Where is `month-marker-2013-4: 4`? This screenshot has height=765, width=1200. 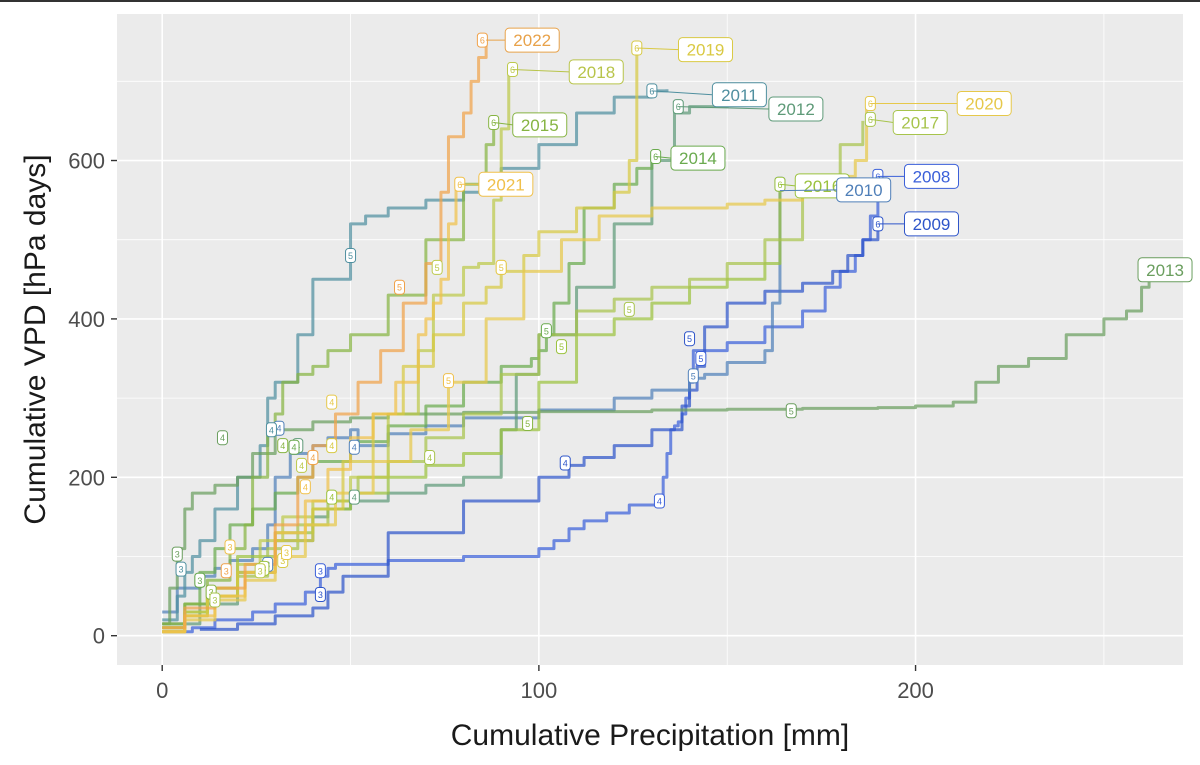 month-marker-2013-4: 4 is located at coordinates (222, 438).